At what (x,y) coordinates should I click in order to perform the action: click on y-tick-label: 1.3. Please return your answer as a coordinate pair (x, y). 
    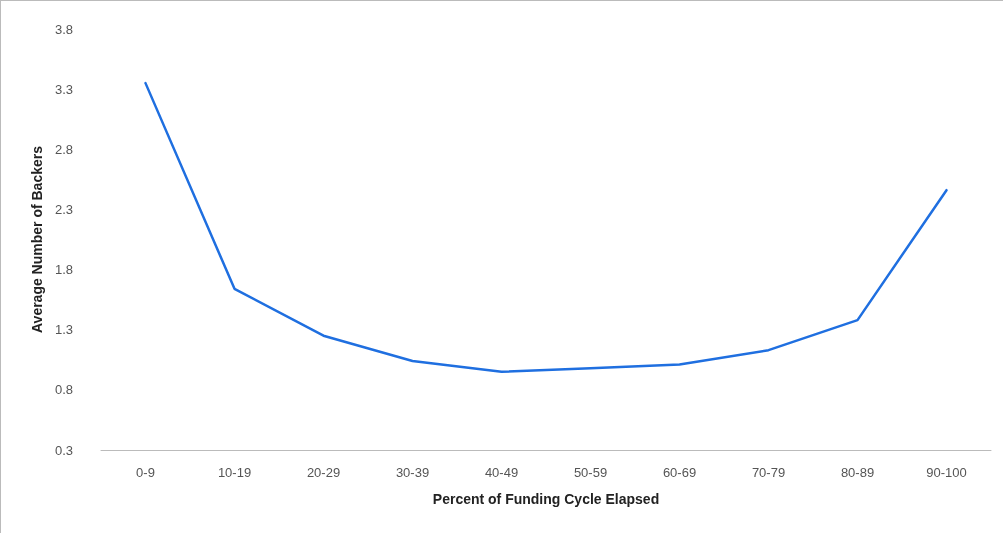
    Looking at the image, I should click on (63, 330).